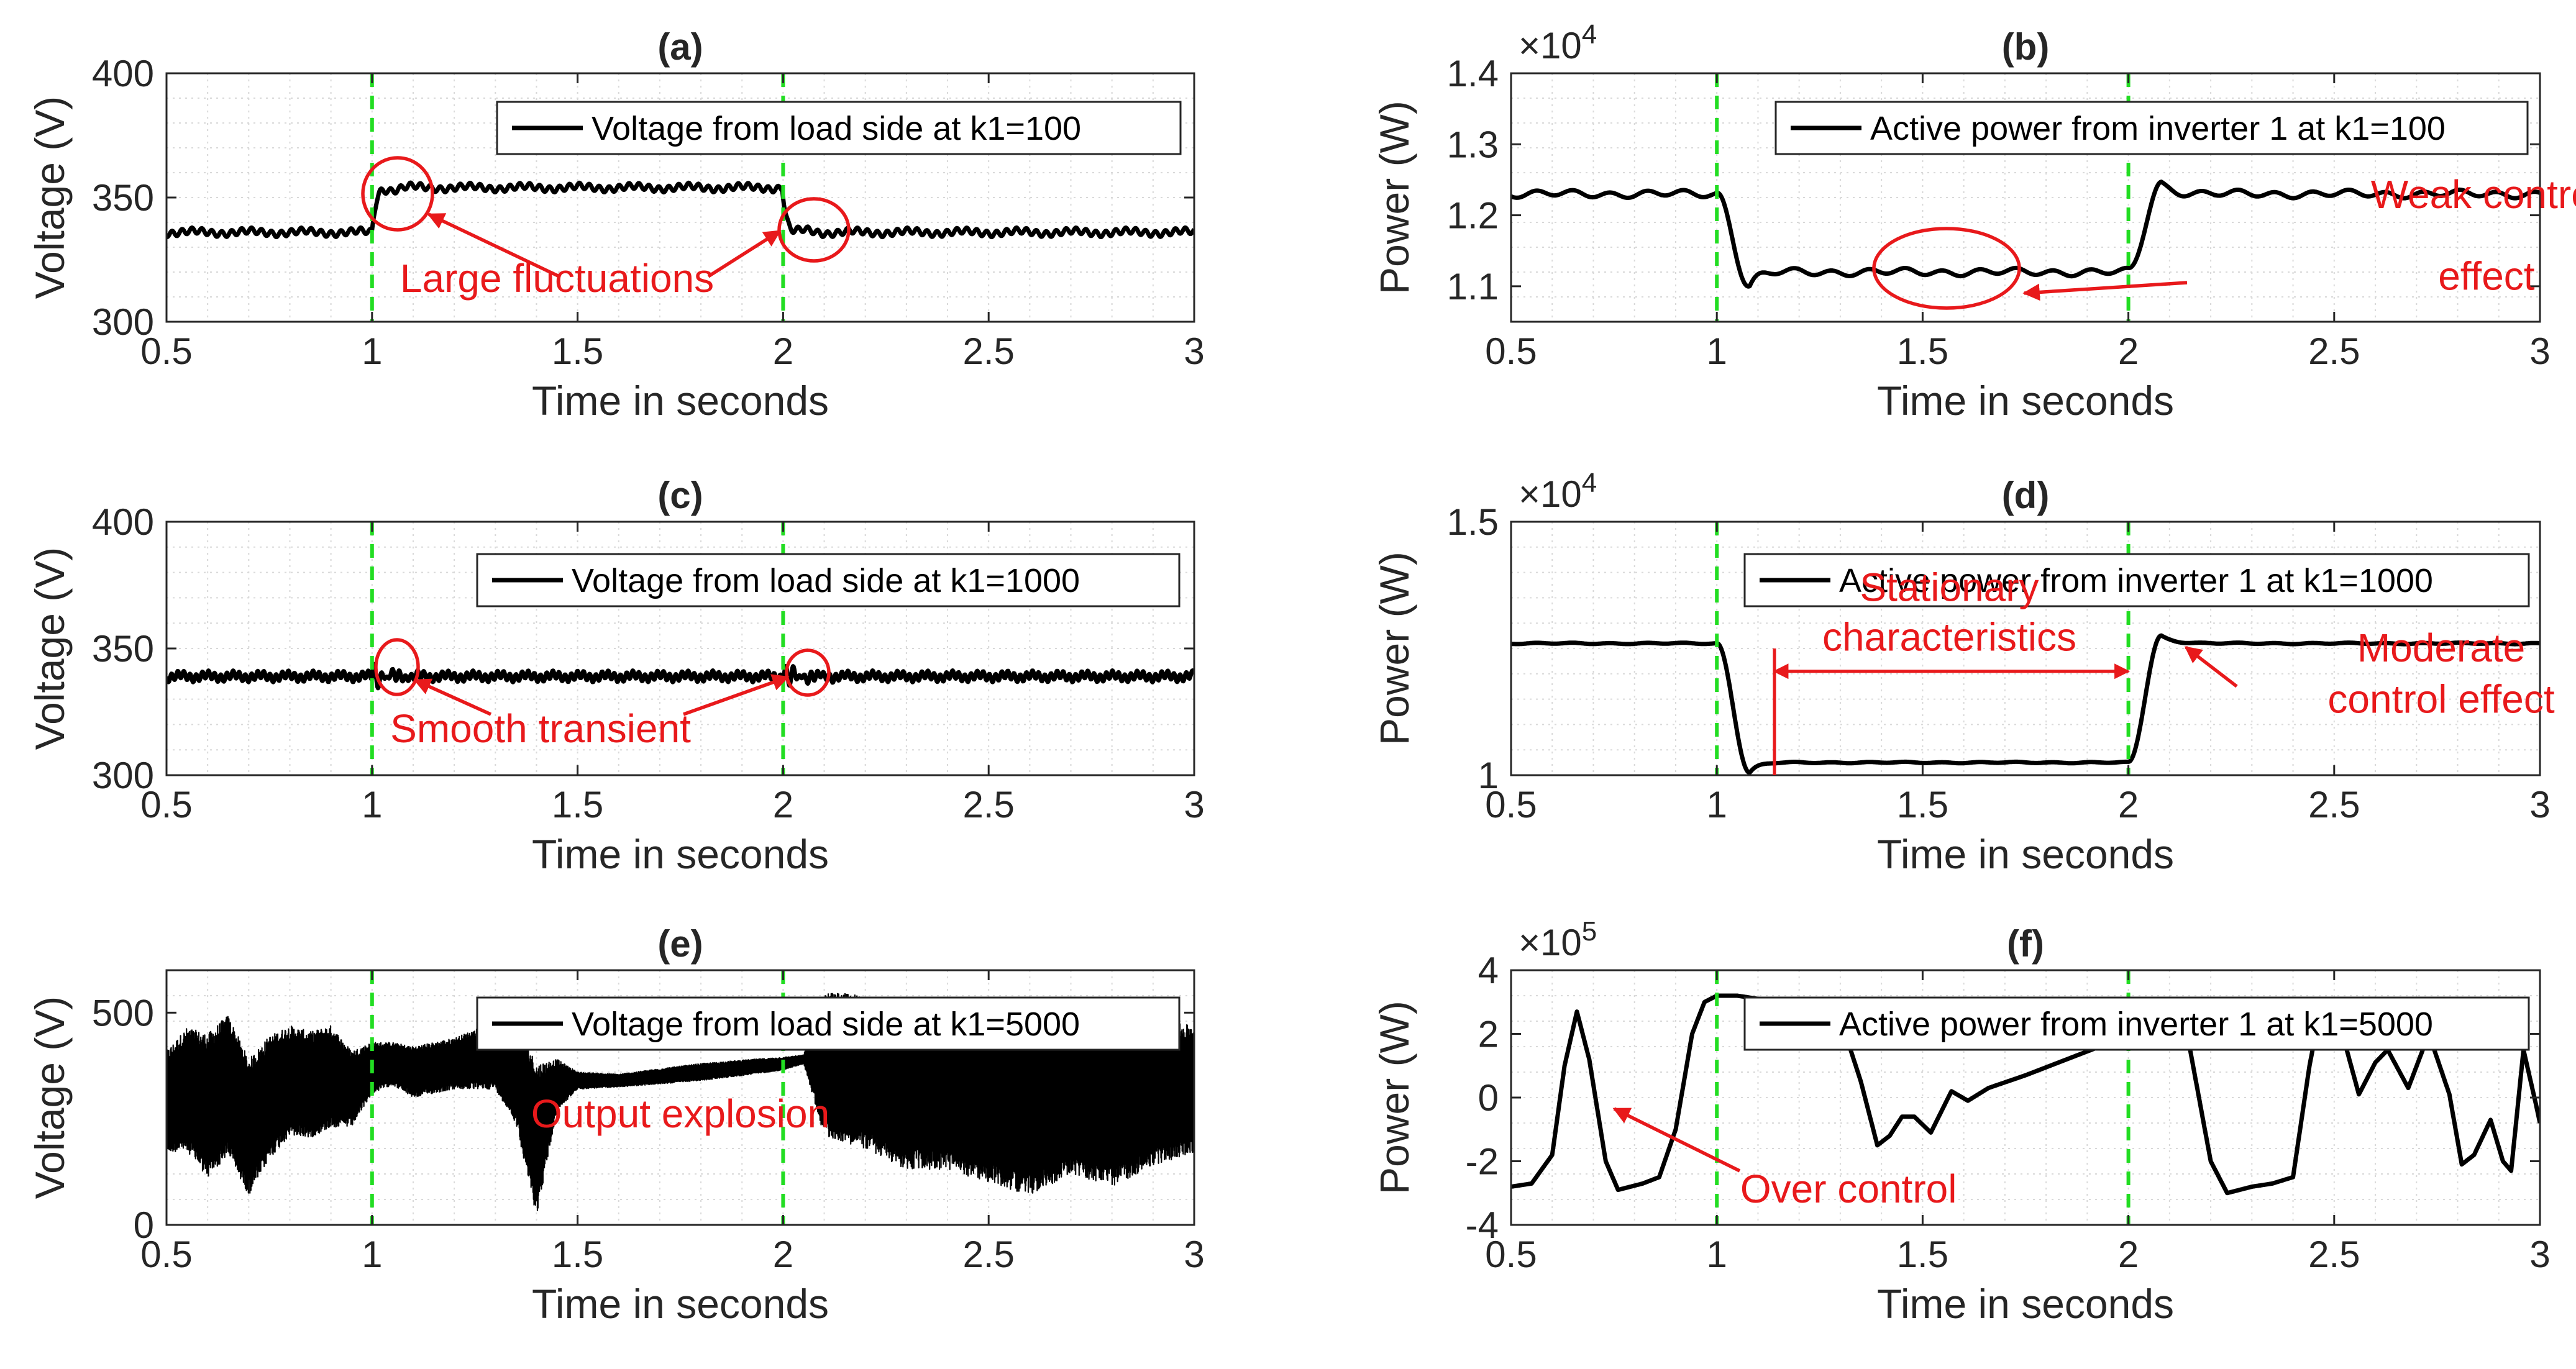 This screenshot has height=1369, width=2576. I want to click on legend-label: Active power from inverter 1 at k1=1000, so click(2136, 580).